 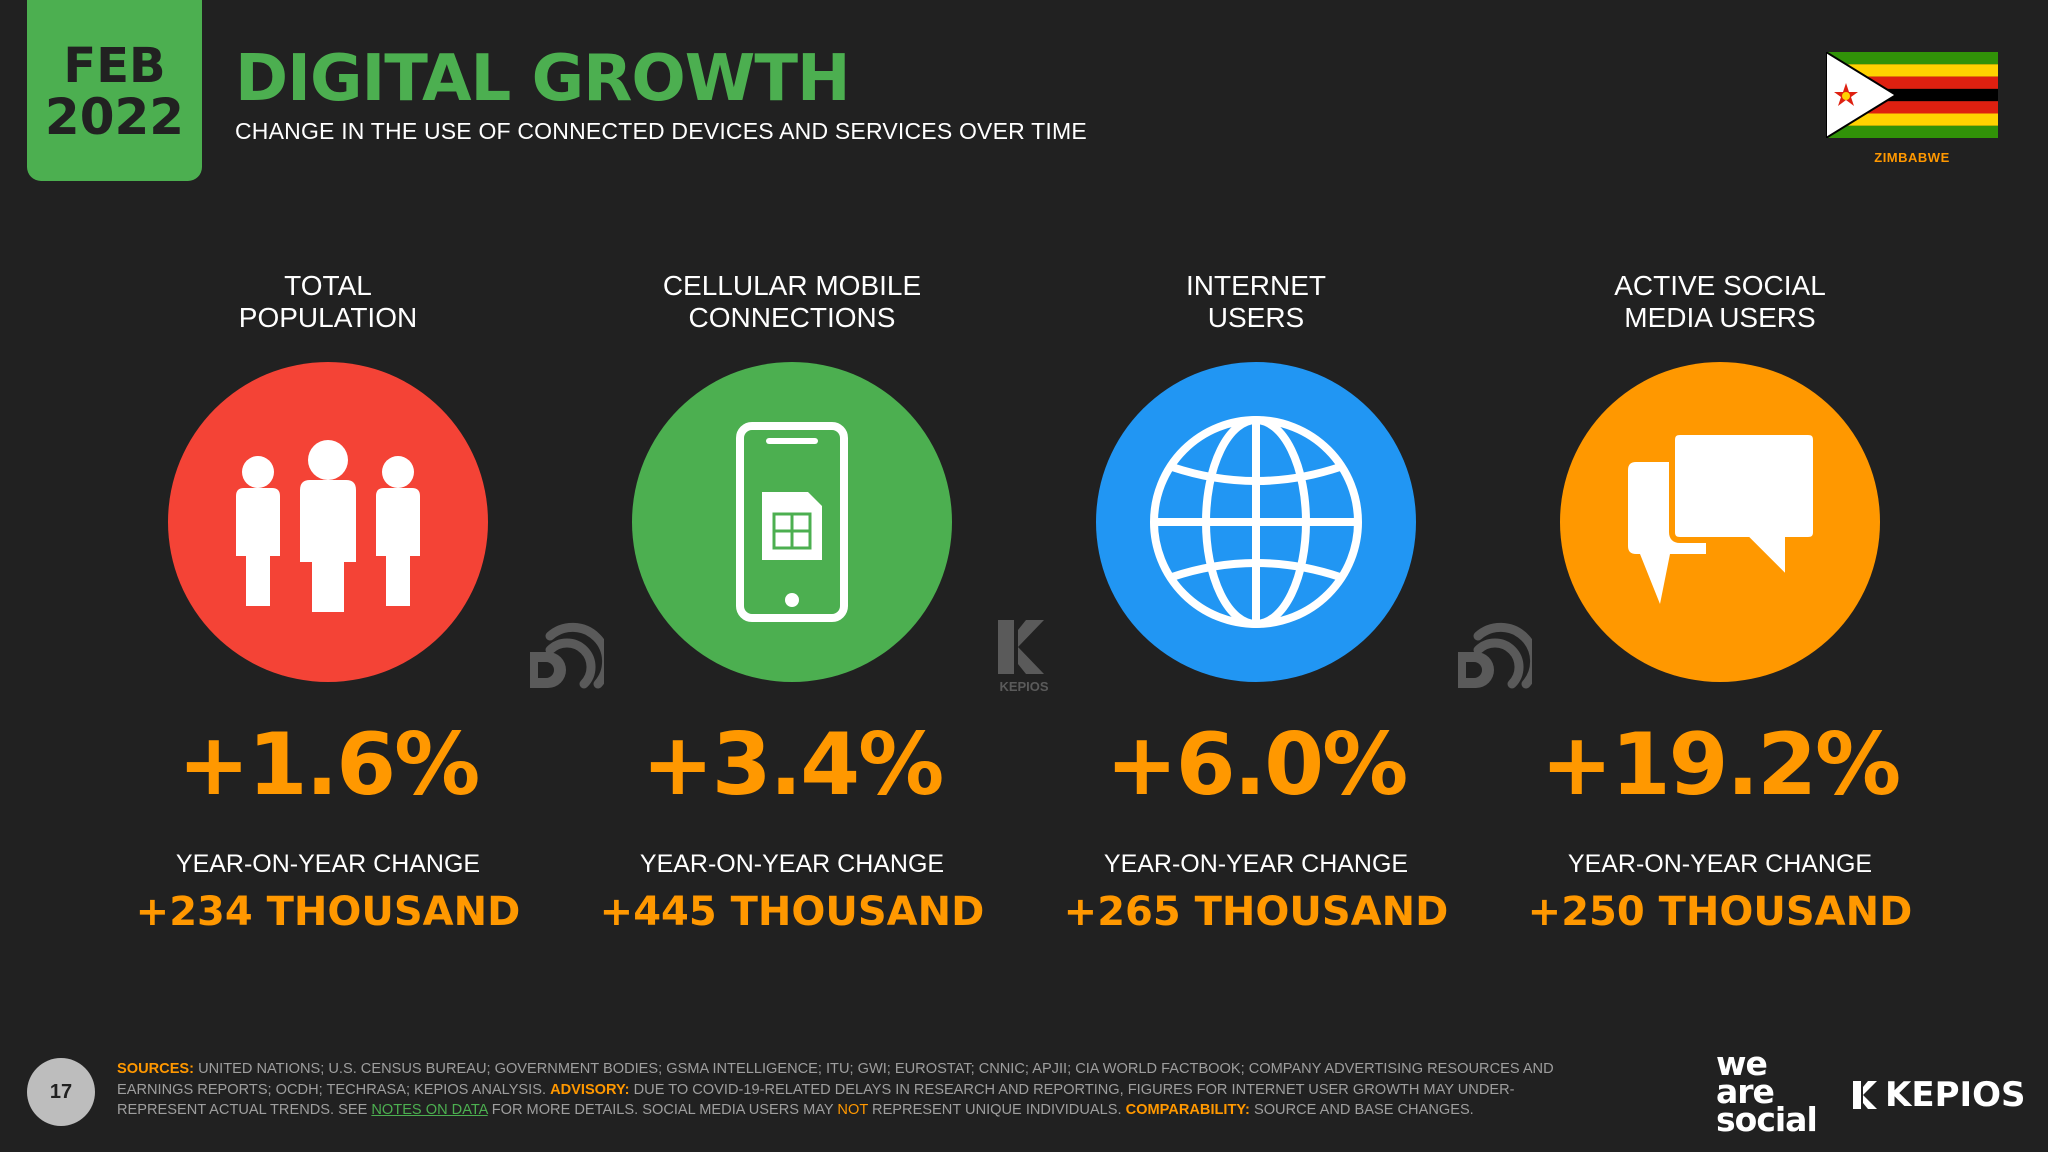 I want to click on stat-label: CELLULAR MOBILE CONNECTIONS, so click(x=792, y=305).